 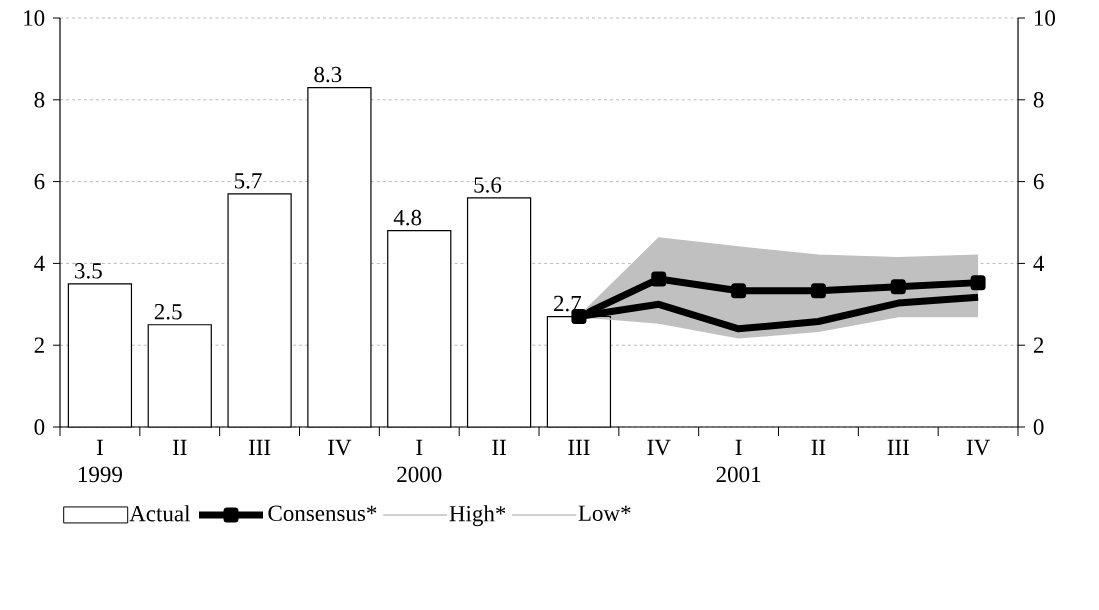 What do you see at coordinates (1045, 18) in the screenshot?
I see `y2-tick-label: 10` at bounding box center [1045, 18].